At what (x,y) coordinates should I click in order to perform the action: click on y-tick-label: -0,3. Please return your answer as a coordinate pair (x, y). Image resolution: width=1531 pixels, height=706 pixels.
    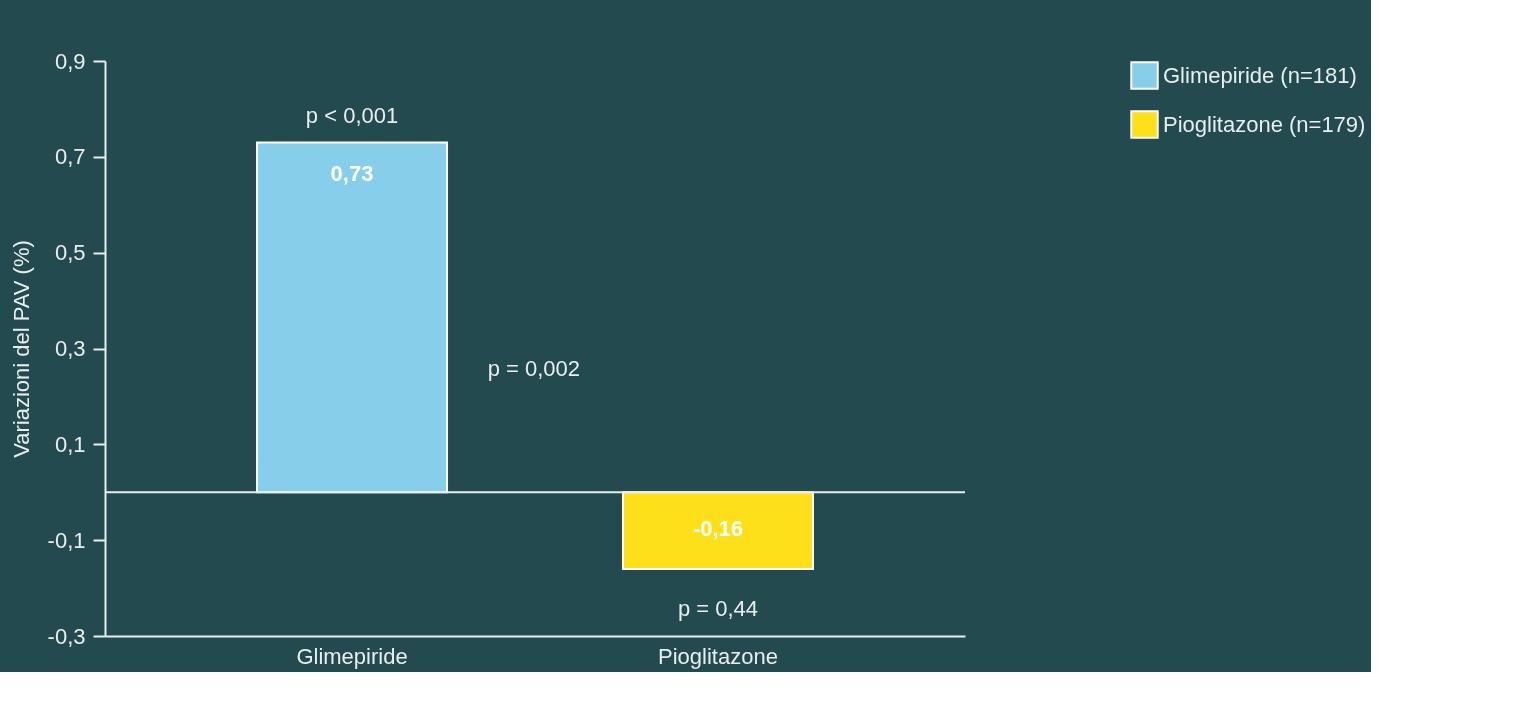
    Looking at the image, I should click on (66, 636).